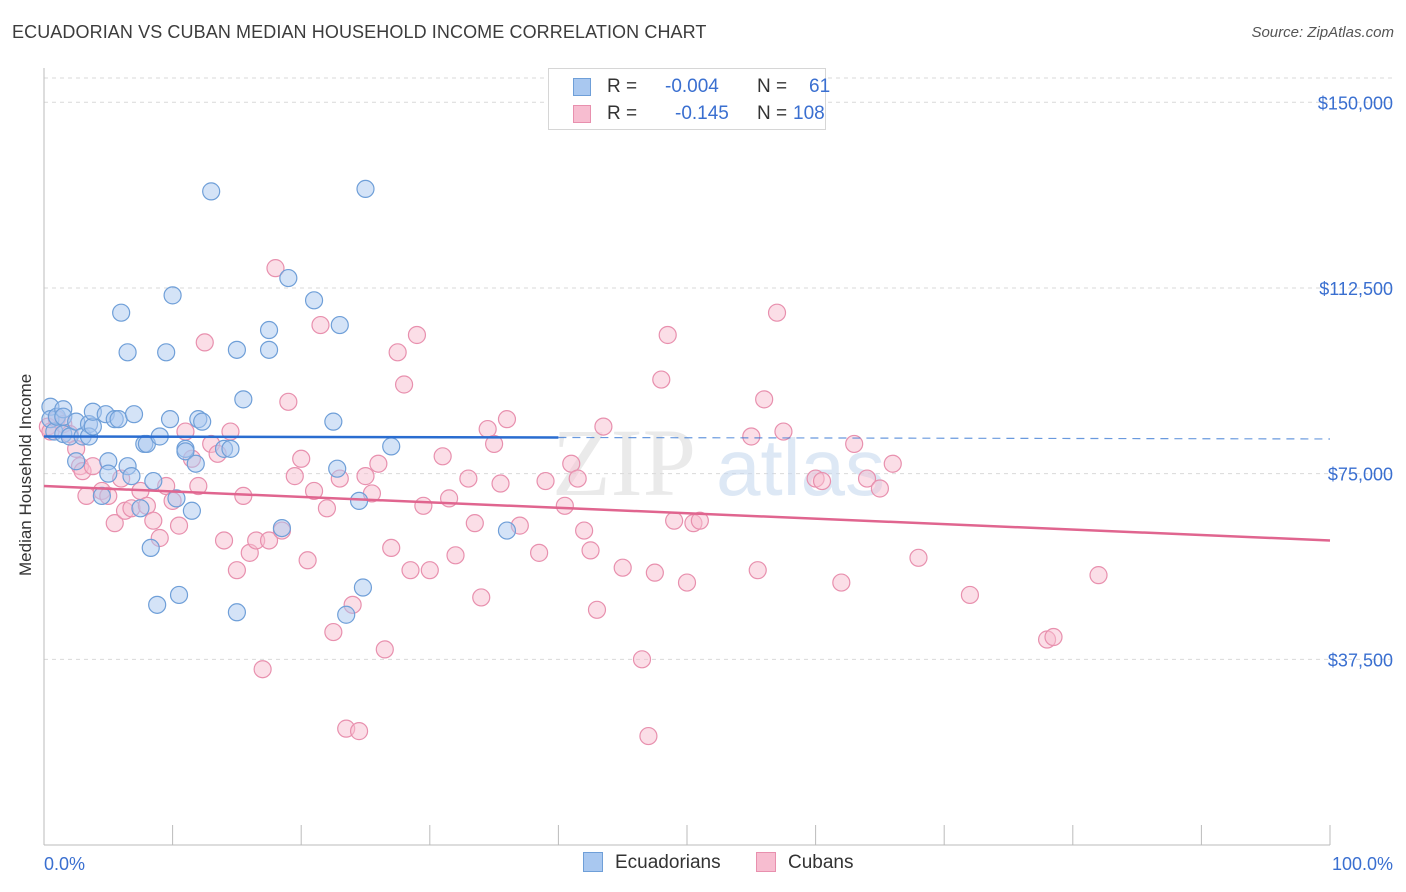 The image size is (1406, 892). Describe the element at coordinates (821, 862) in the screenshot. I see `legend-label: Cubans` at that location.